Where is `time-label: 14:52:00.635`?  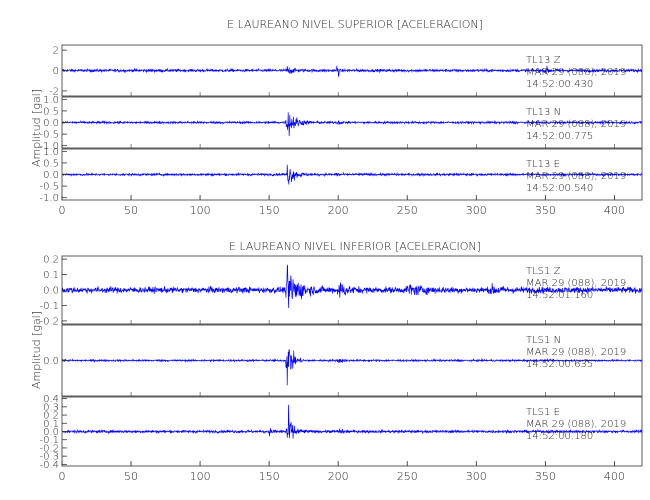 time-label: 14:52:00.635 is located at coordinates (559, 364).